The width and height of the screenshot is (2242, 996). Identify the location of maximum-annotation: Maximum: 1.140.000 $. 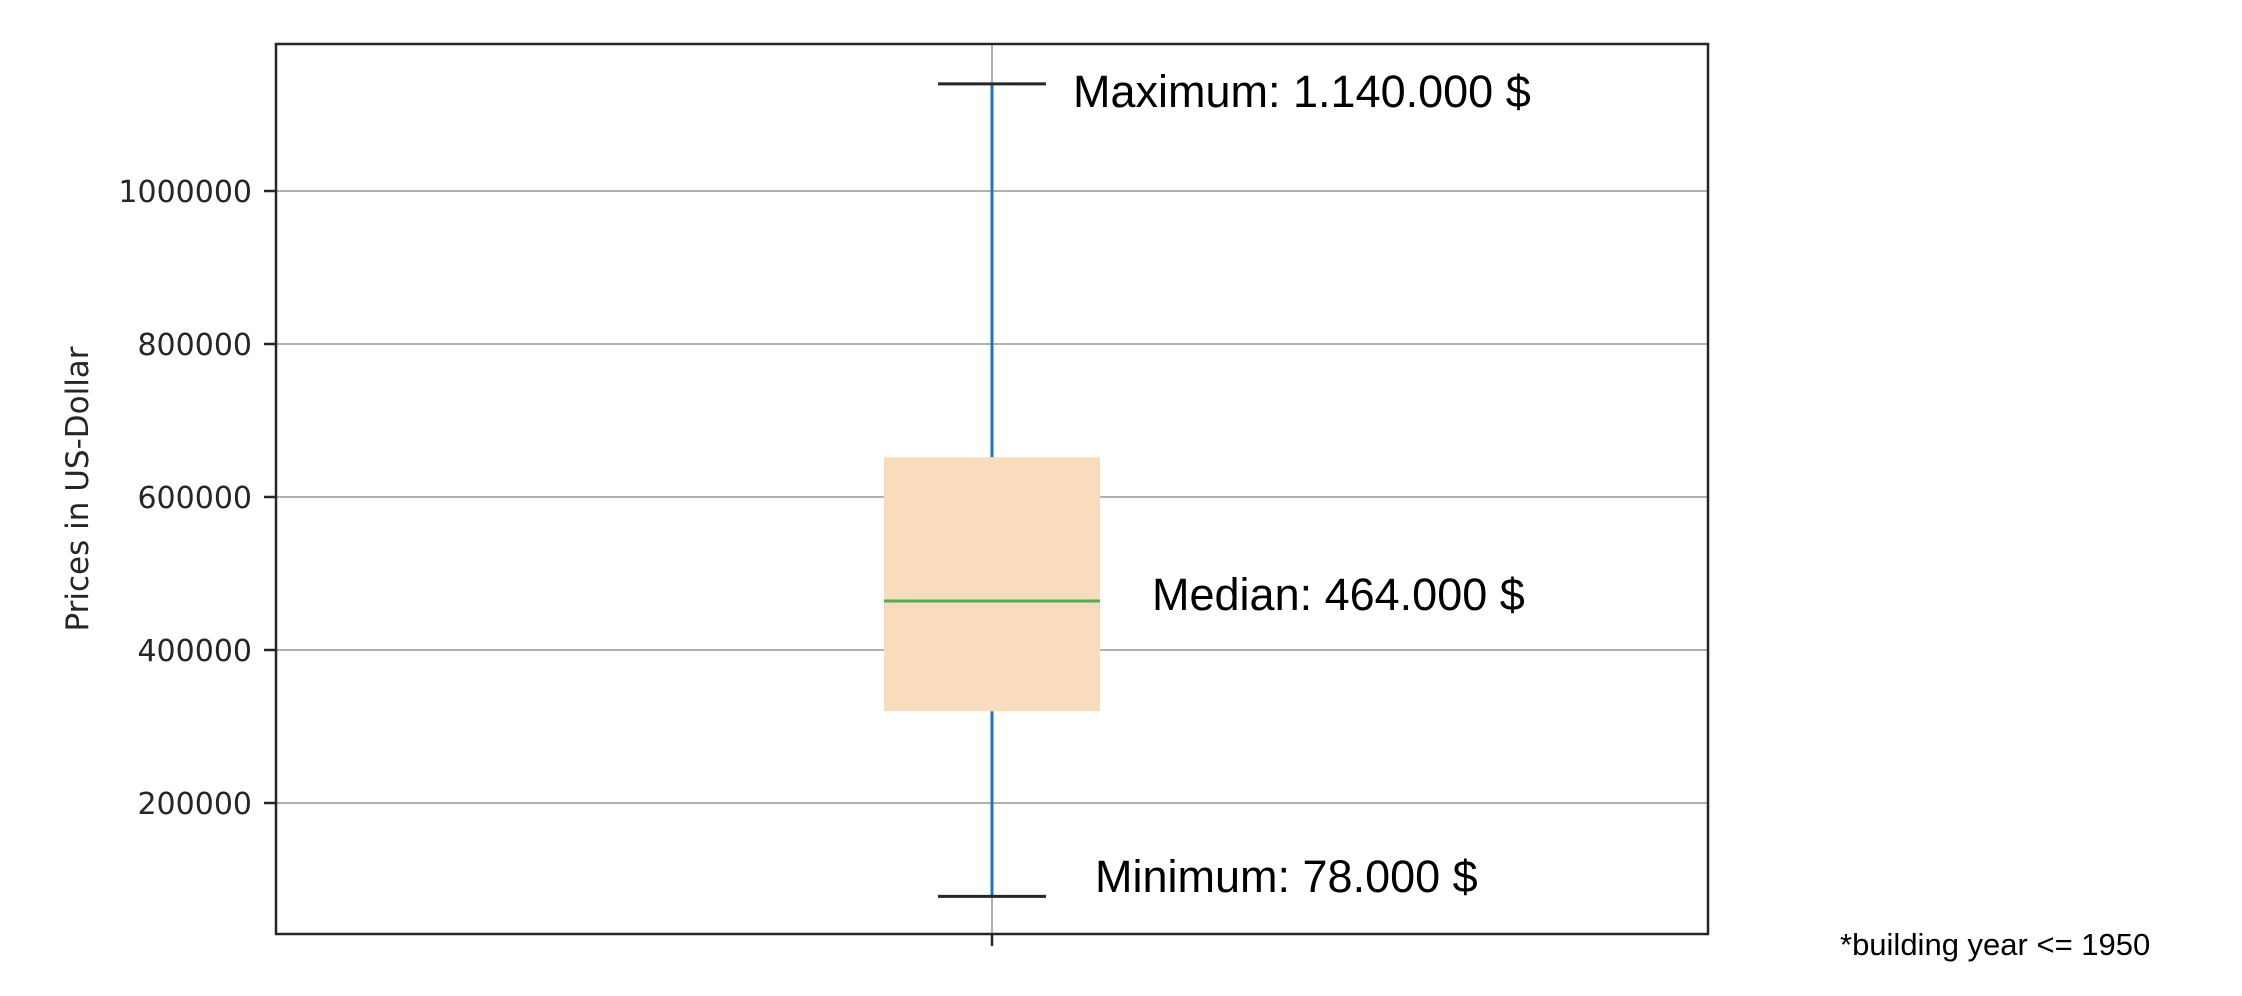
(1302, 91).